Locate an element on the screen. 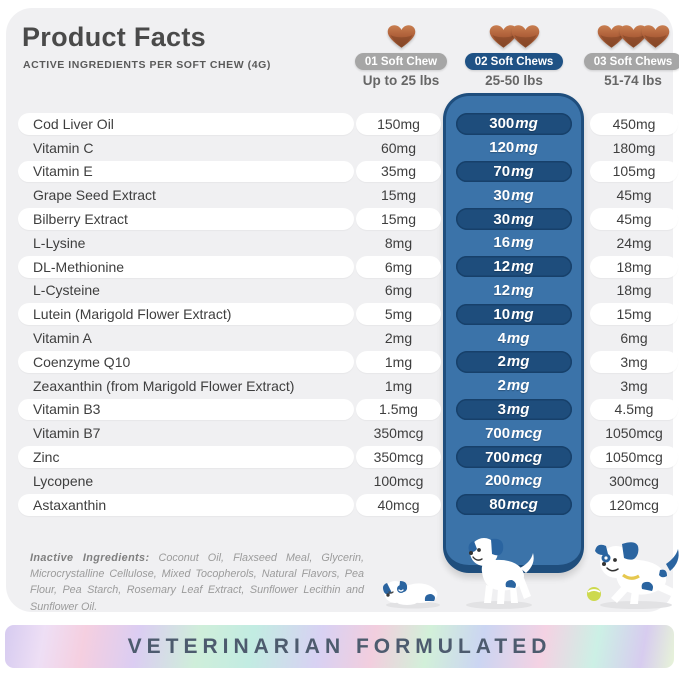 This screenshot has height=676, width=679. dose-small-value: 2mg is located at coordinates (398, 338).